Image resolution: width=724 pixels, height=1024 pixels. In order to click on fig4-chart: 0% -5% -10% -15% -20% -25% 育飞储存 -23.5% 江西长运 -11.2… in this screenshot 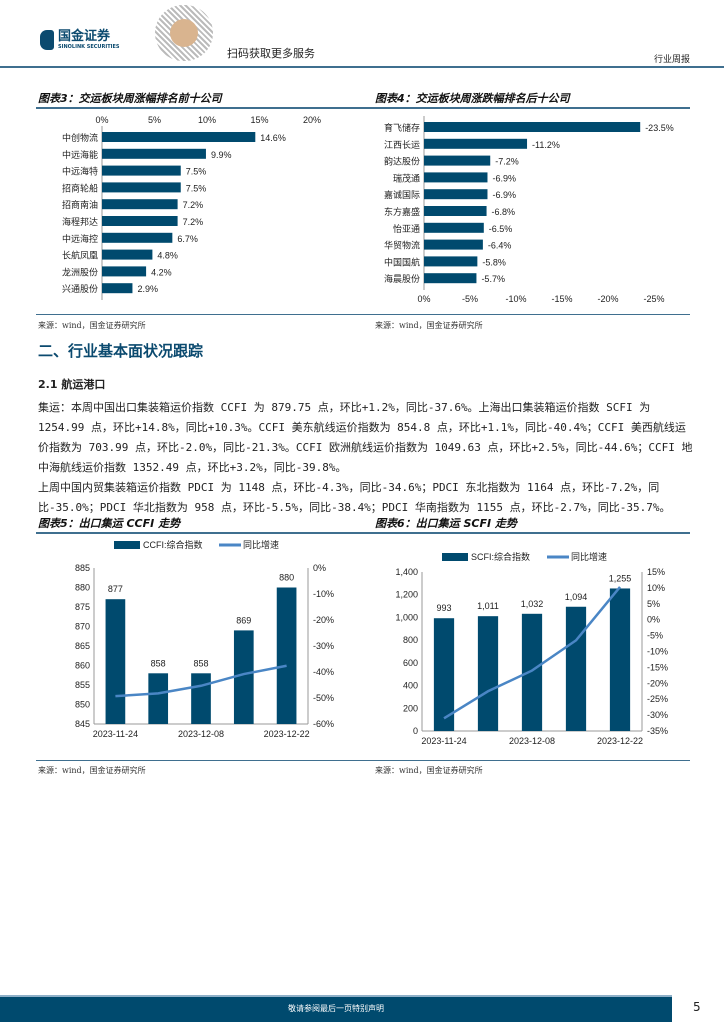, I will do `click(529, 210)`.